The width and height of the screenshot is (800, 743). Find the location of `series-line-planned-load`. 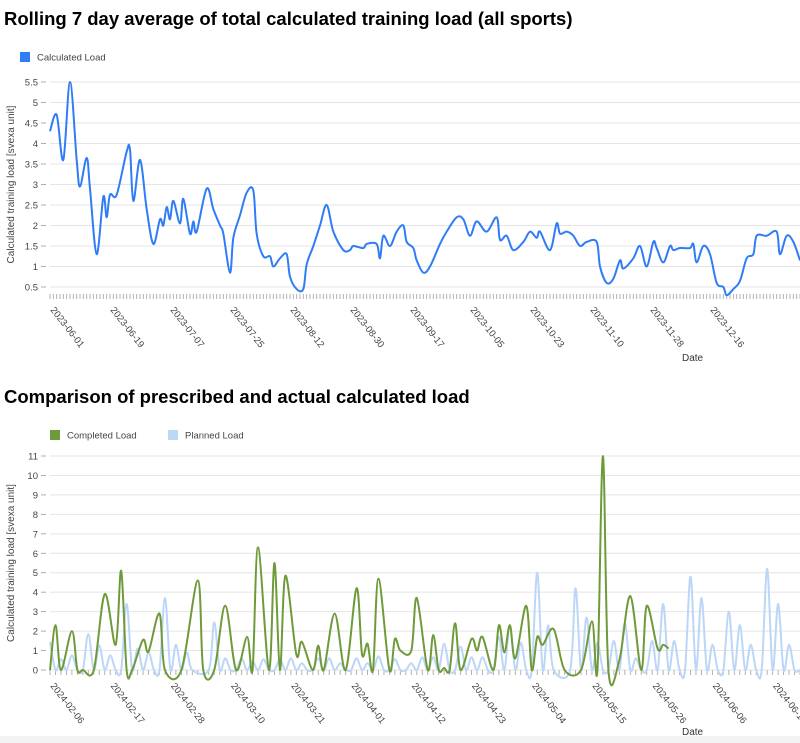

series-line-planned-load is located at coordinates (424, 623).